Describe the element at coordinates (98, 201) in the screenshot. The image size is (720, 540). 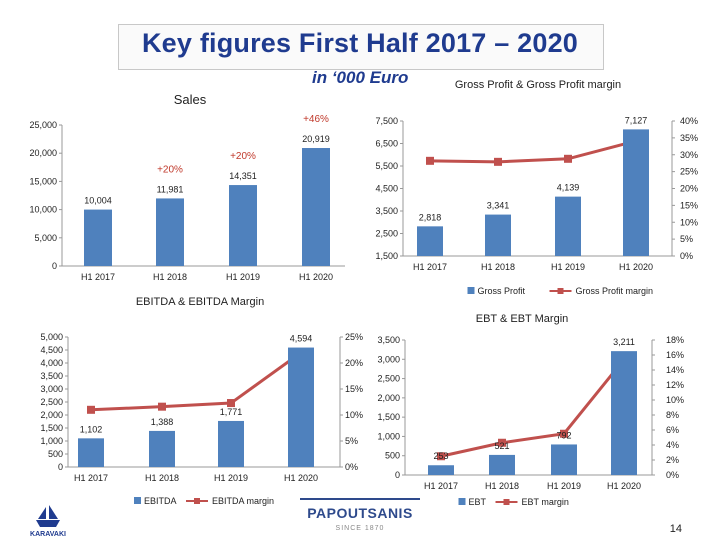
I see `sales-bar-value-label: 10,004` at that location.